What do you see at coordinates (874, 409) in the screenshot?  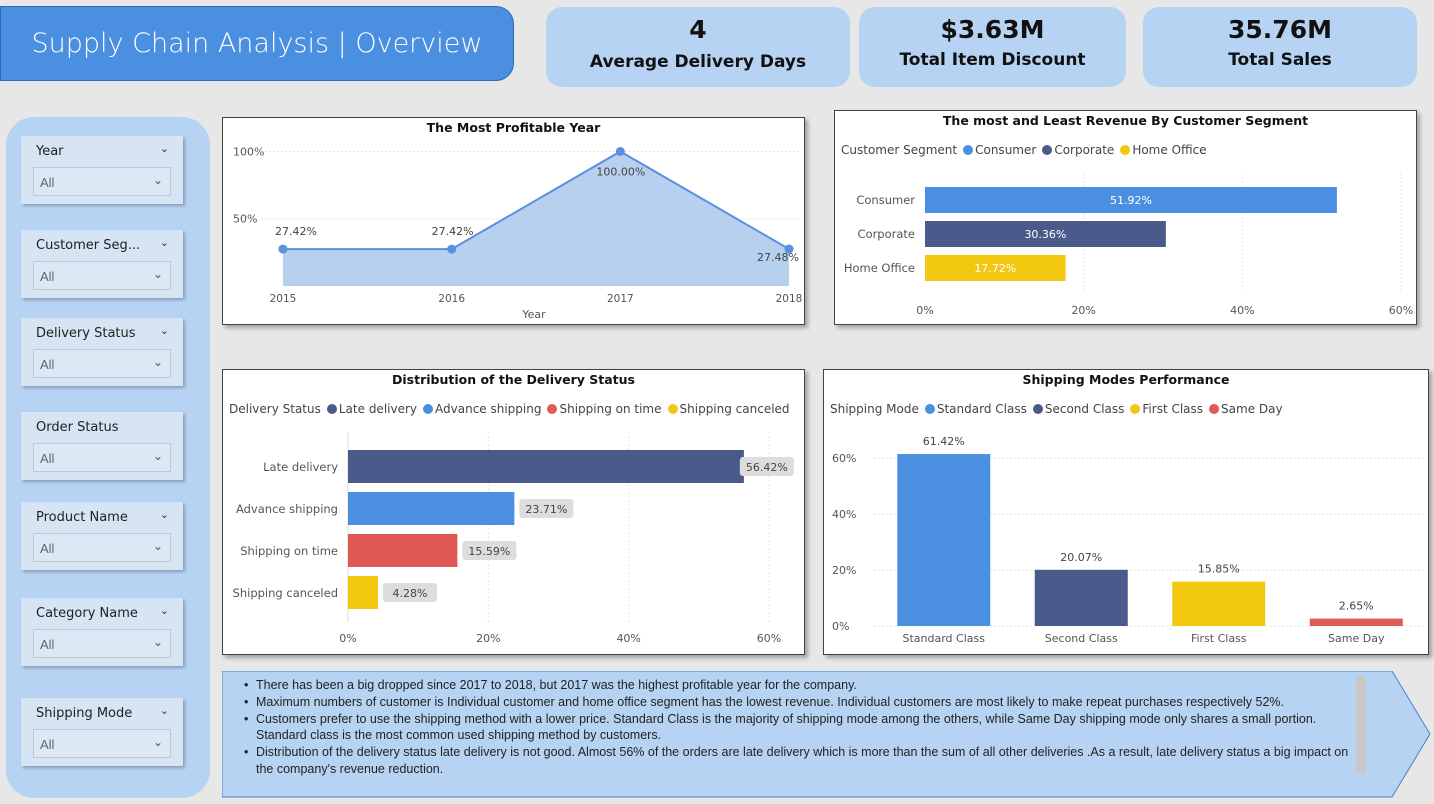 I see `legend-title: Shipping Mode` at bounding box center [874, 409].